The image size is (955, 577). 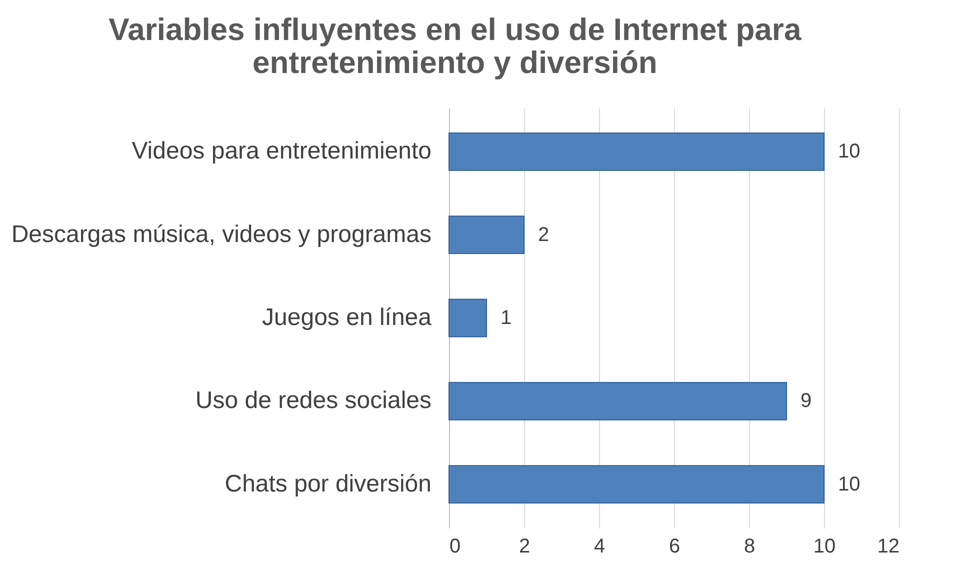 I want to click on x-tick-label: 10, so click(x=824, y=547).